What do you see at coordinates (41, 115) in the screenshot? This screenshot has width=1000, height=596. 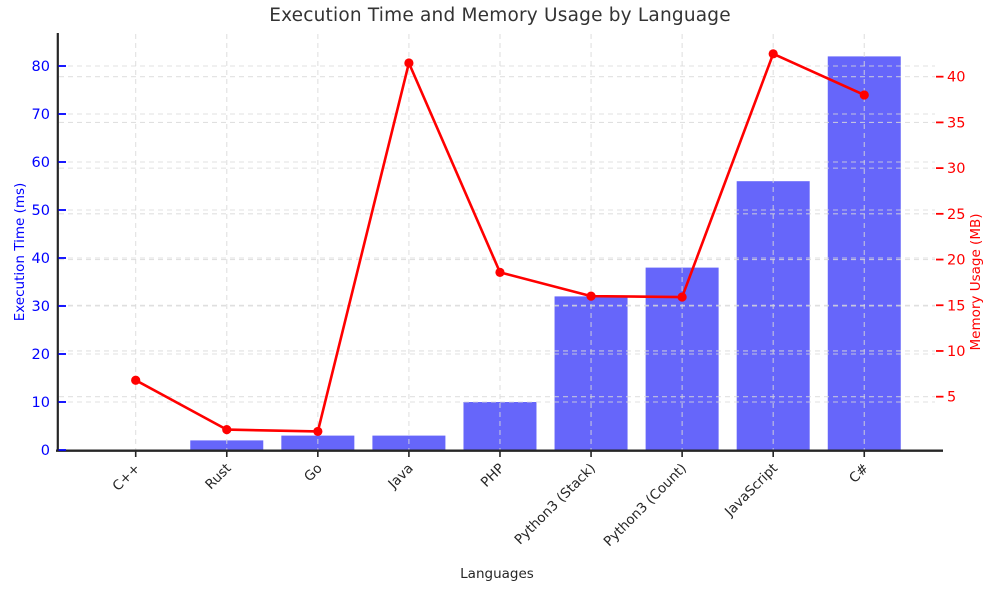 I see `left-tick-label: 70` at bounding box center [41, 115].